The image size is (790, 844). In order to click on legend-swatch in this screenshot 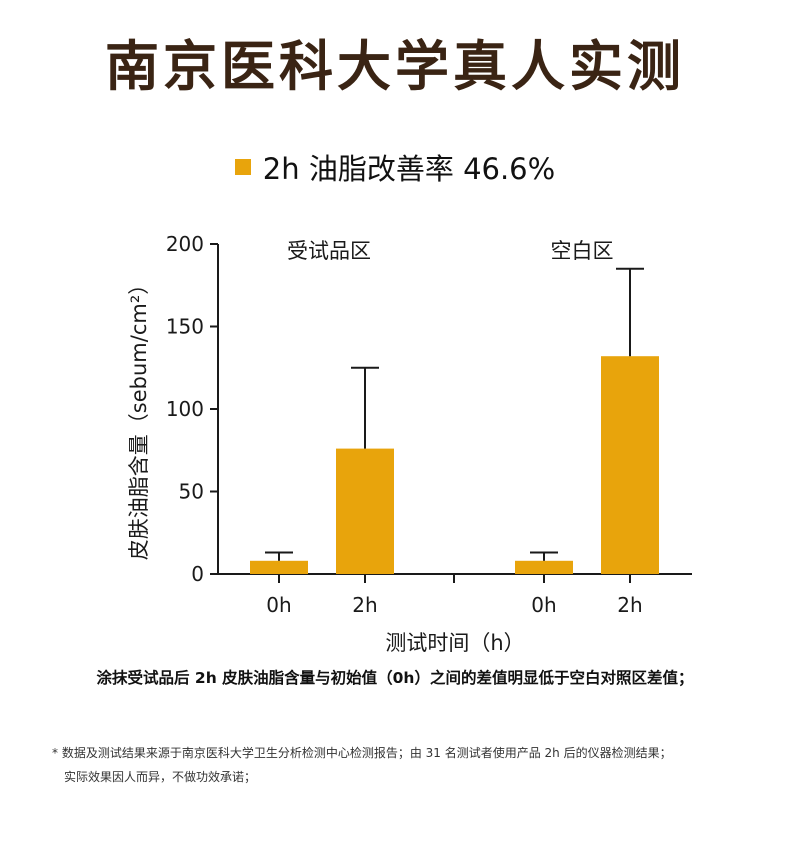, I will do `click(242, 167)`.